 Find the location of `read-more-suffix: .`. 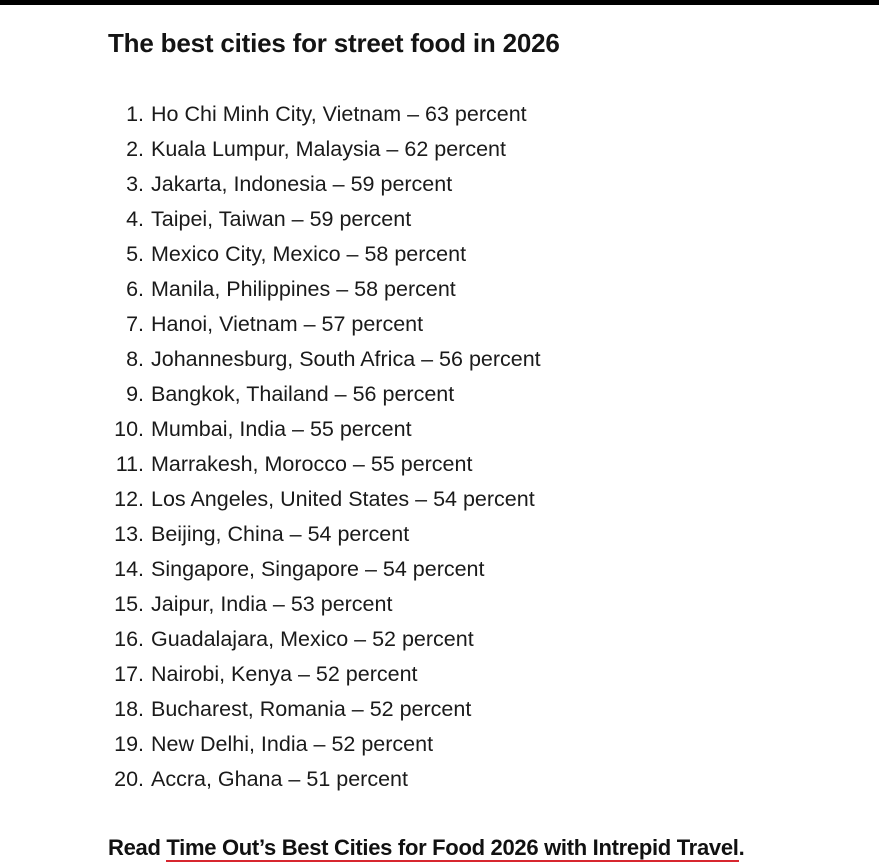

read-more-suffix: . is located at coordinates (741, 847).